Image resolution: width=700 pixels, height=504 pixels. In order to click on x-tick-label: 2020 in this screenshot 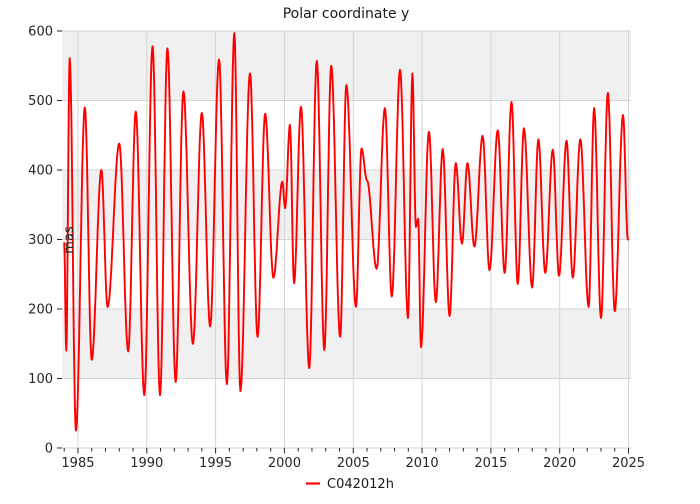, I will do `click(559, 463)`.